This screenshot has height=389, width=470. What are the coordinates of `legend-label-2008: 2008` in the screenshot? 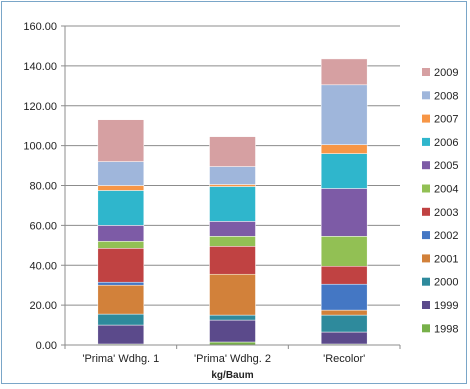 It's located at (446, 96).